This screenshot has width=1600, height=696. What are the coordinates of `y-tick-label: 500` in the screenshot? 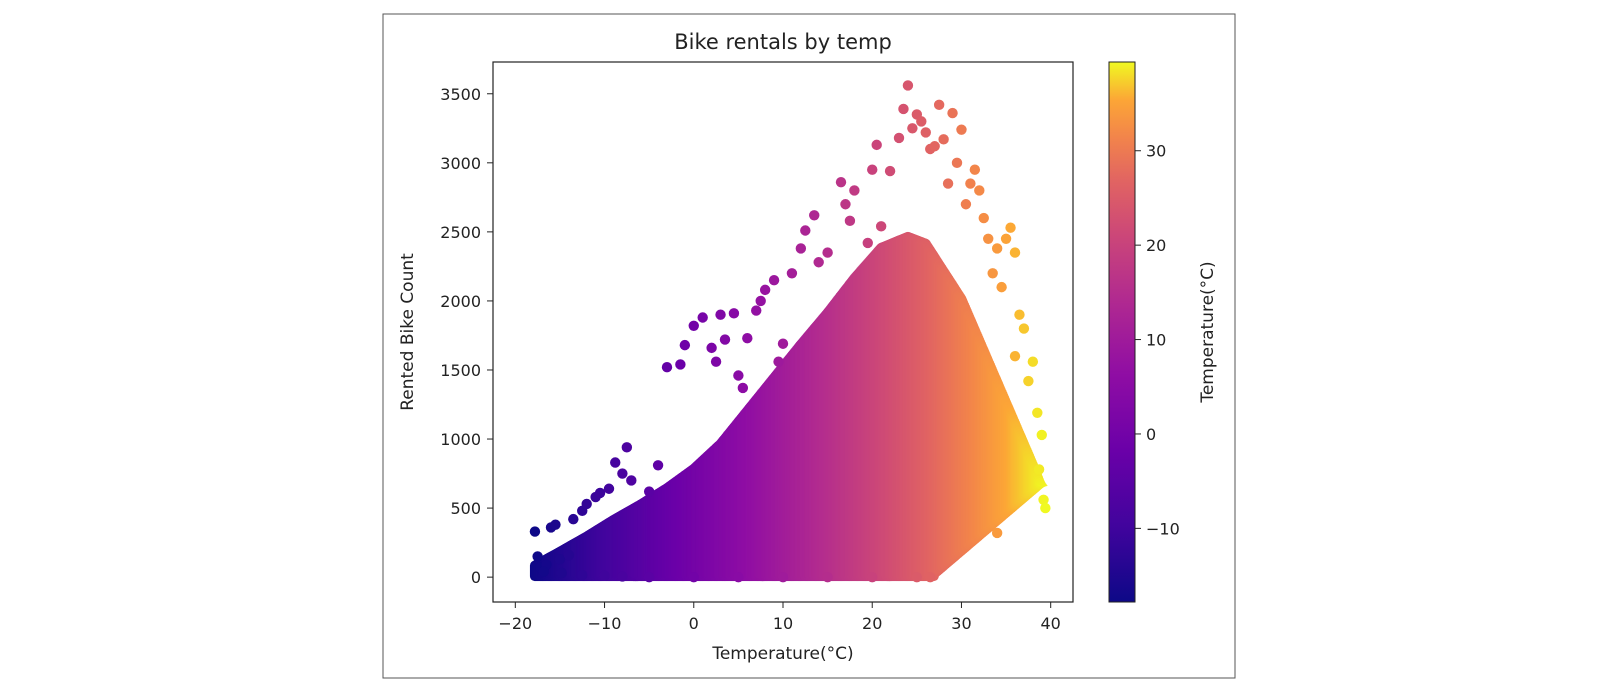 It's located at (465, 508).